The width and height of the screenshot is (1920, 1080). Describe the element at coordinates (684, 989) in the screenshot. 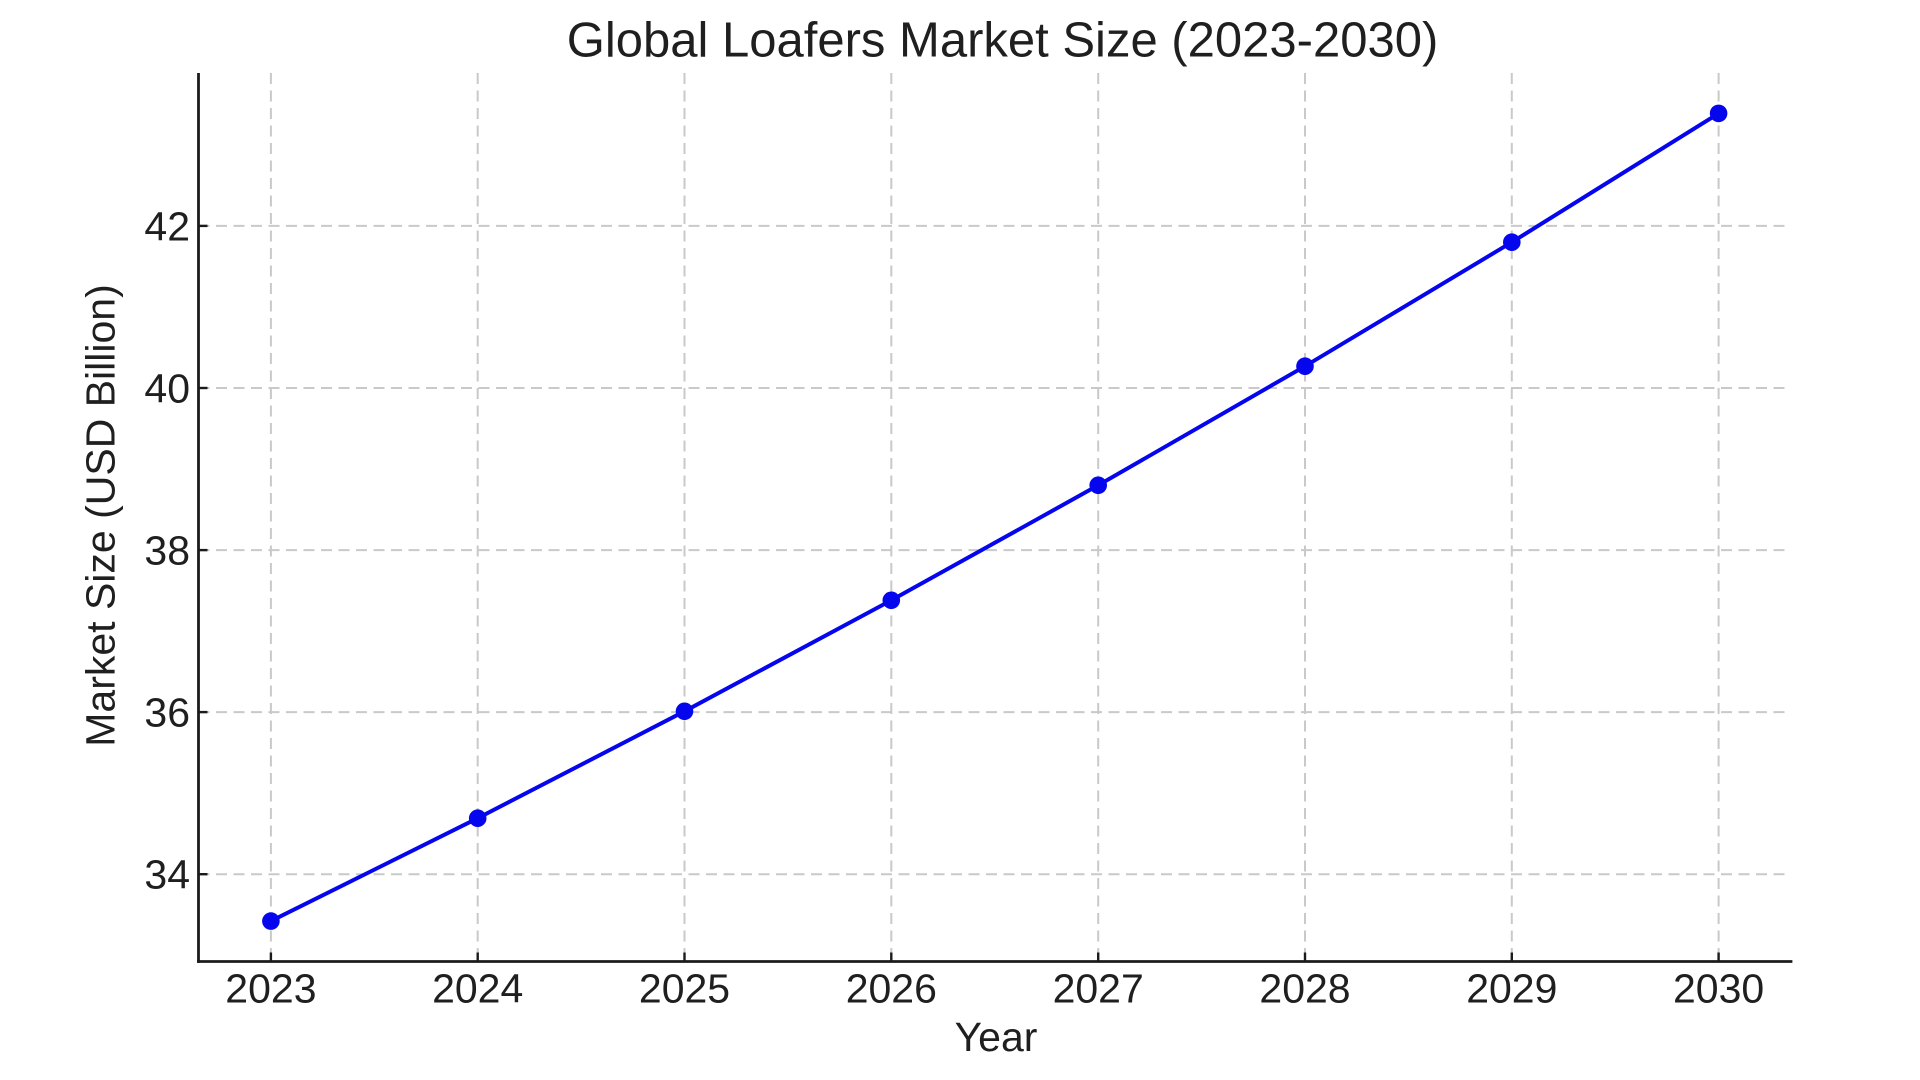

I see `svg-text: 2025` at that location.